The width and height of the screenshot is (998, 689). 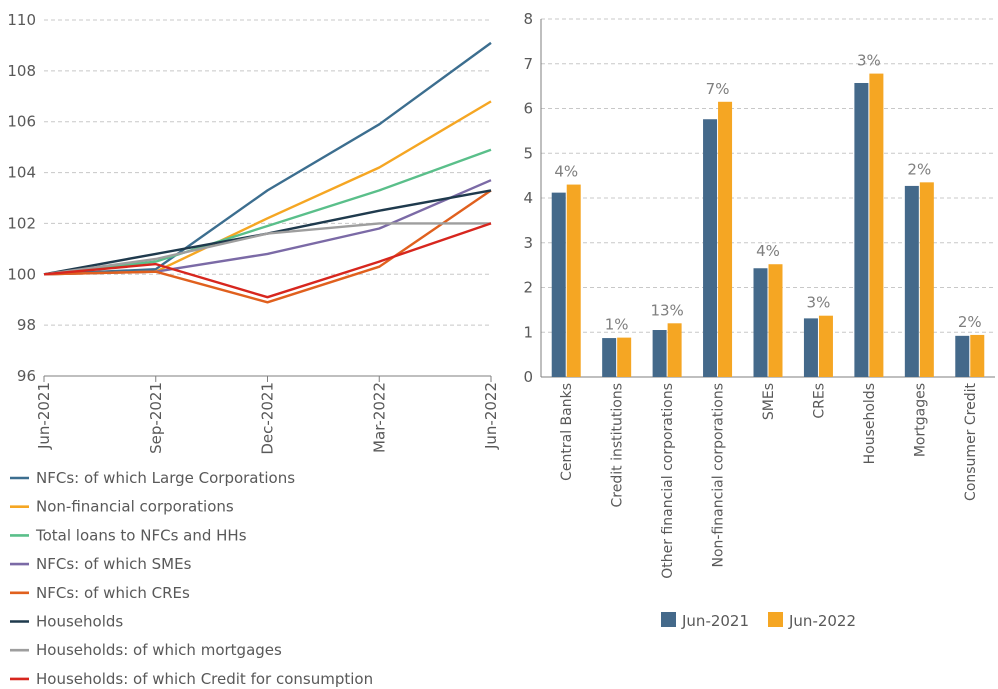 What do you see at coordinates (26, 325) in the screenshot?
I see `y-tick-label: 98` at bounding box center [26, 325].